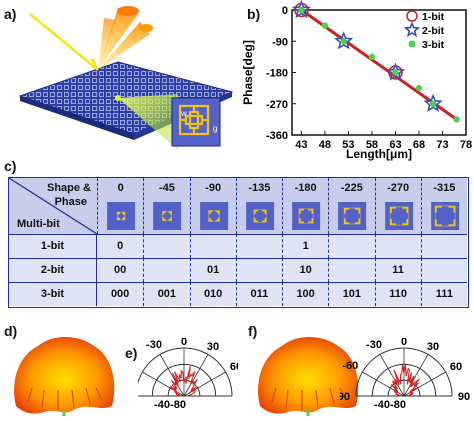 The width and height of the screenshot is (474, 421). Describe the element at coordinates (397, 270) in the screenshot. I see `table-cell: 11` at that location.